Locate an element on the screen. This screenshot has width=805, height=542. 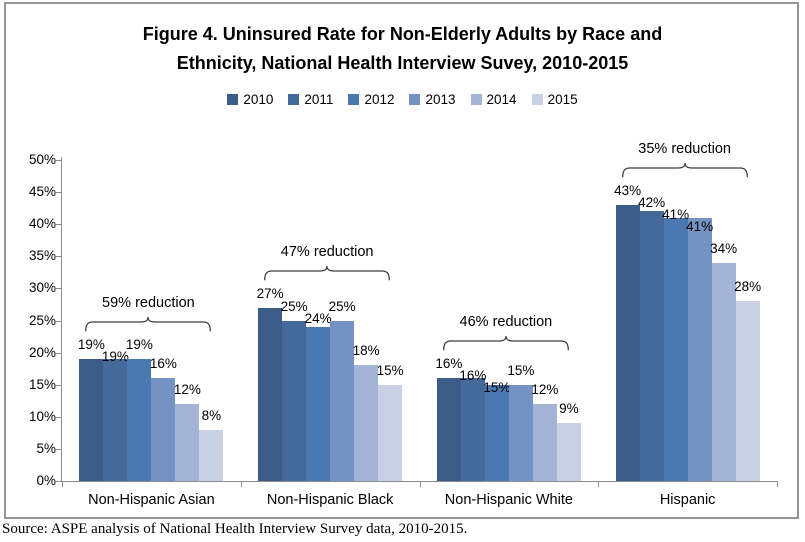
legend-item: 2015 is located at coordinates (554, 99).